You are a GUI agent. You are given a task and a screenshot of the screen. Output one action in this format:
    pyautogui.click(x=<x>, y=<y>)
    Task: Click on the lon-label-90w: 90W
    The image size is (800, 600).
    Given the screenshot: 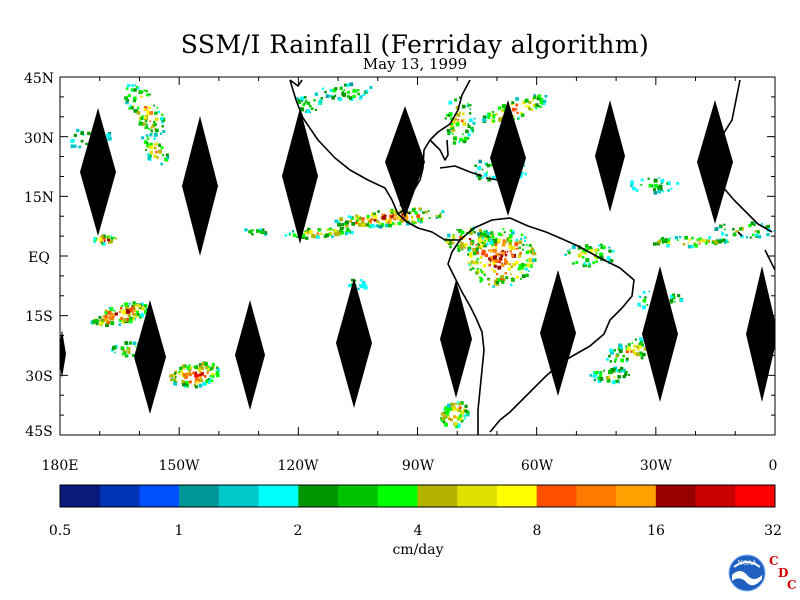 What is the action you would take?
    pyautogui.click(x=418, y=466)
    